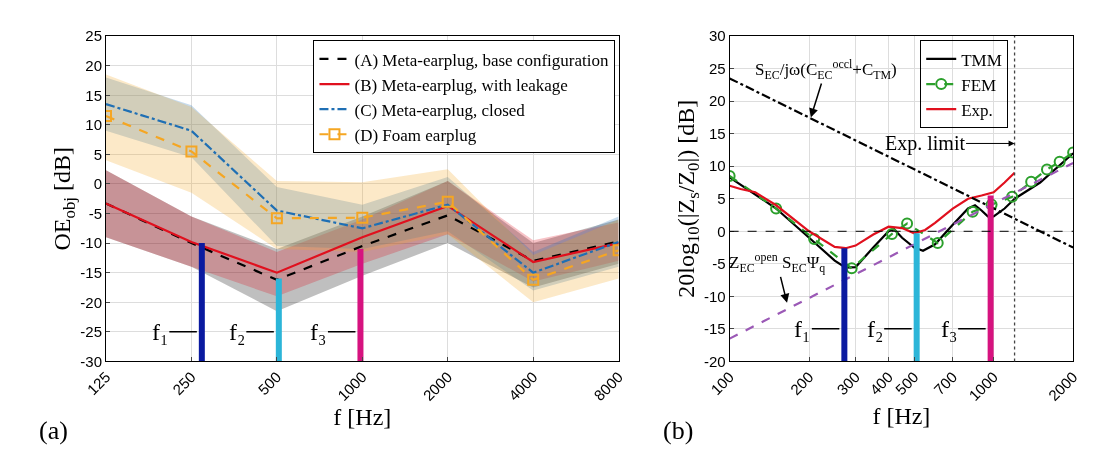  What do you see at coordinates (722, 383) in the screenshot?
I see `x-tick-label: 100` at bounding box center [722, 383].